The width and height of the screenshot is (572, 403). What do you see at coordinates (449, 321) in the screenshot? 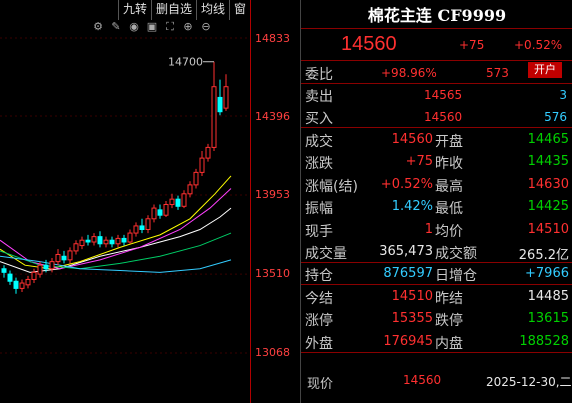
I see `stat-label: 跌停` at bounding box center [449, 321].